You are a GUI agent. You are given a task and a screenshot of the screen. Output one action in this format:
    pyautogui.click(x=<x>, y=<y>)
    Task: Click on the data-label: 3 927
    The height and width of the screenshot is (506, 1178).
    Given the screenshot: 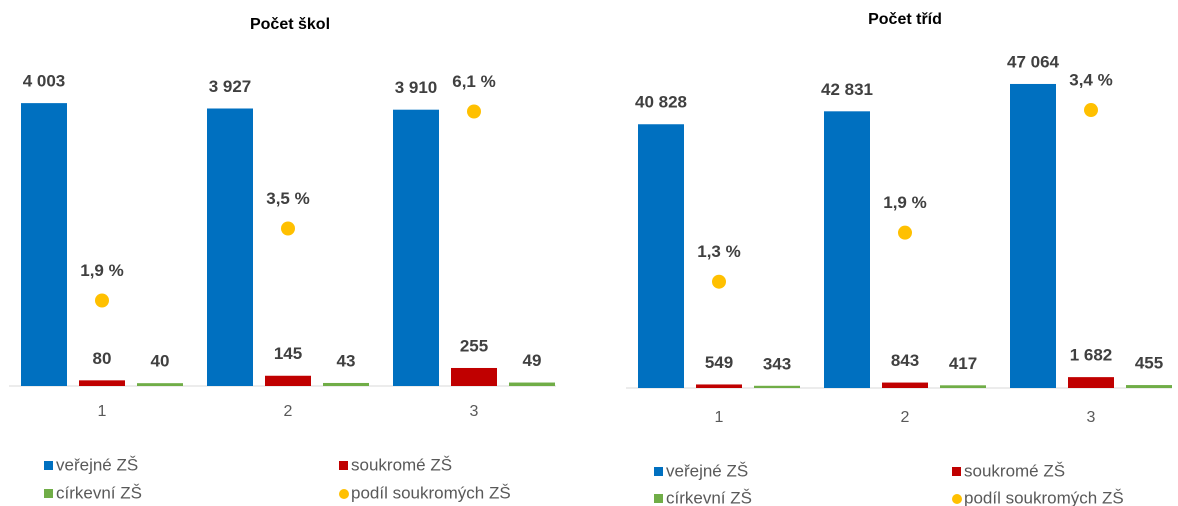 What is the action you would take?
    pyautogui.click(x=230, y=86)
    